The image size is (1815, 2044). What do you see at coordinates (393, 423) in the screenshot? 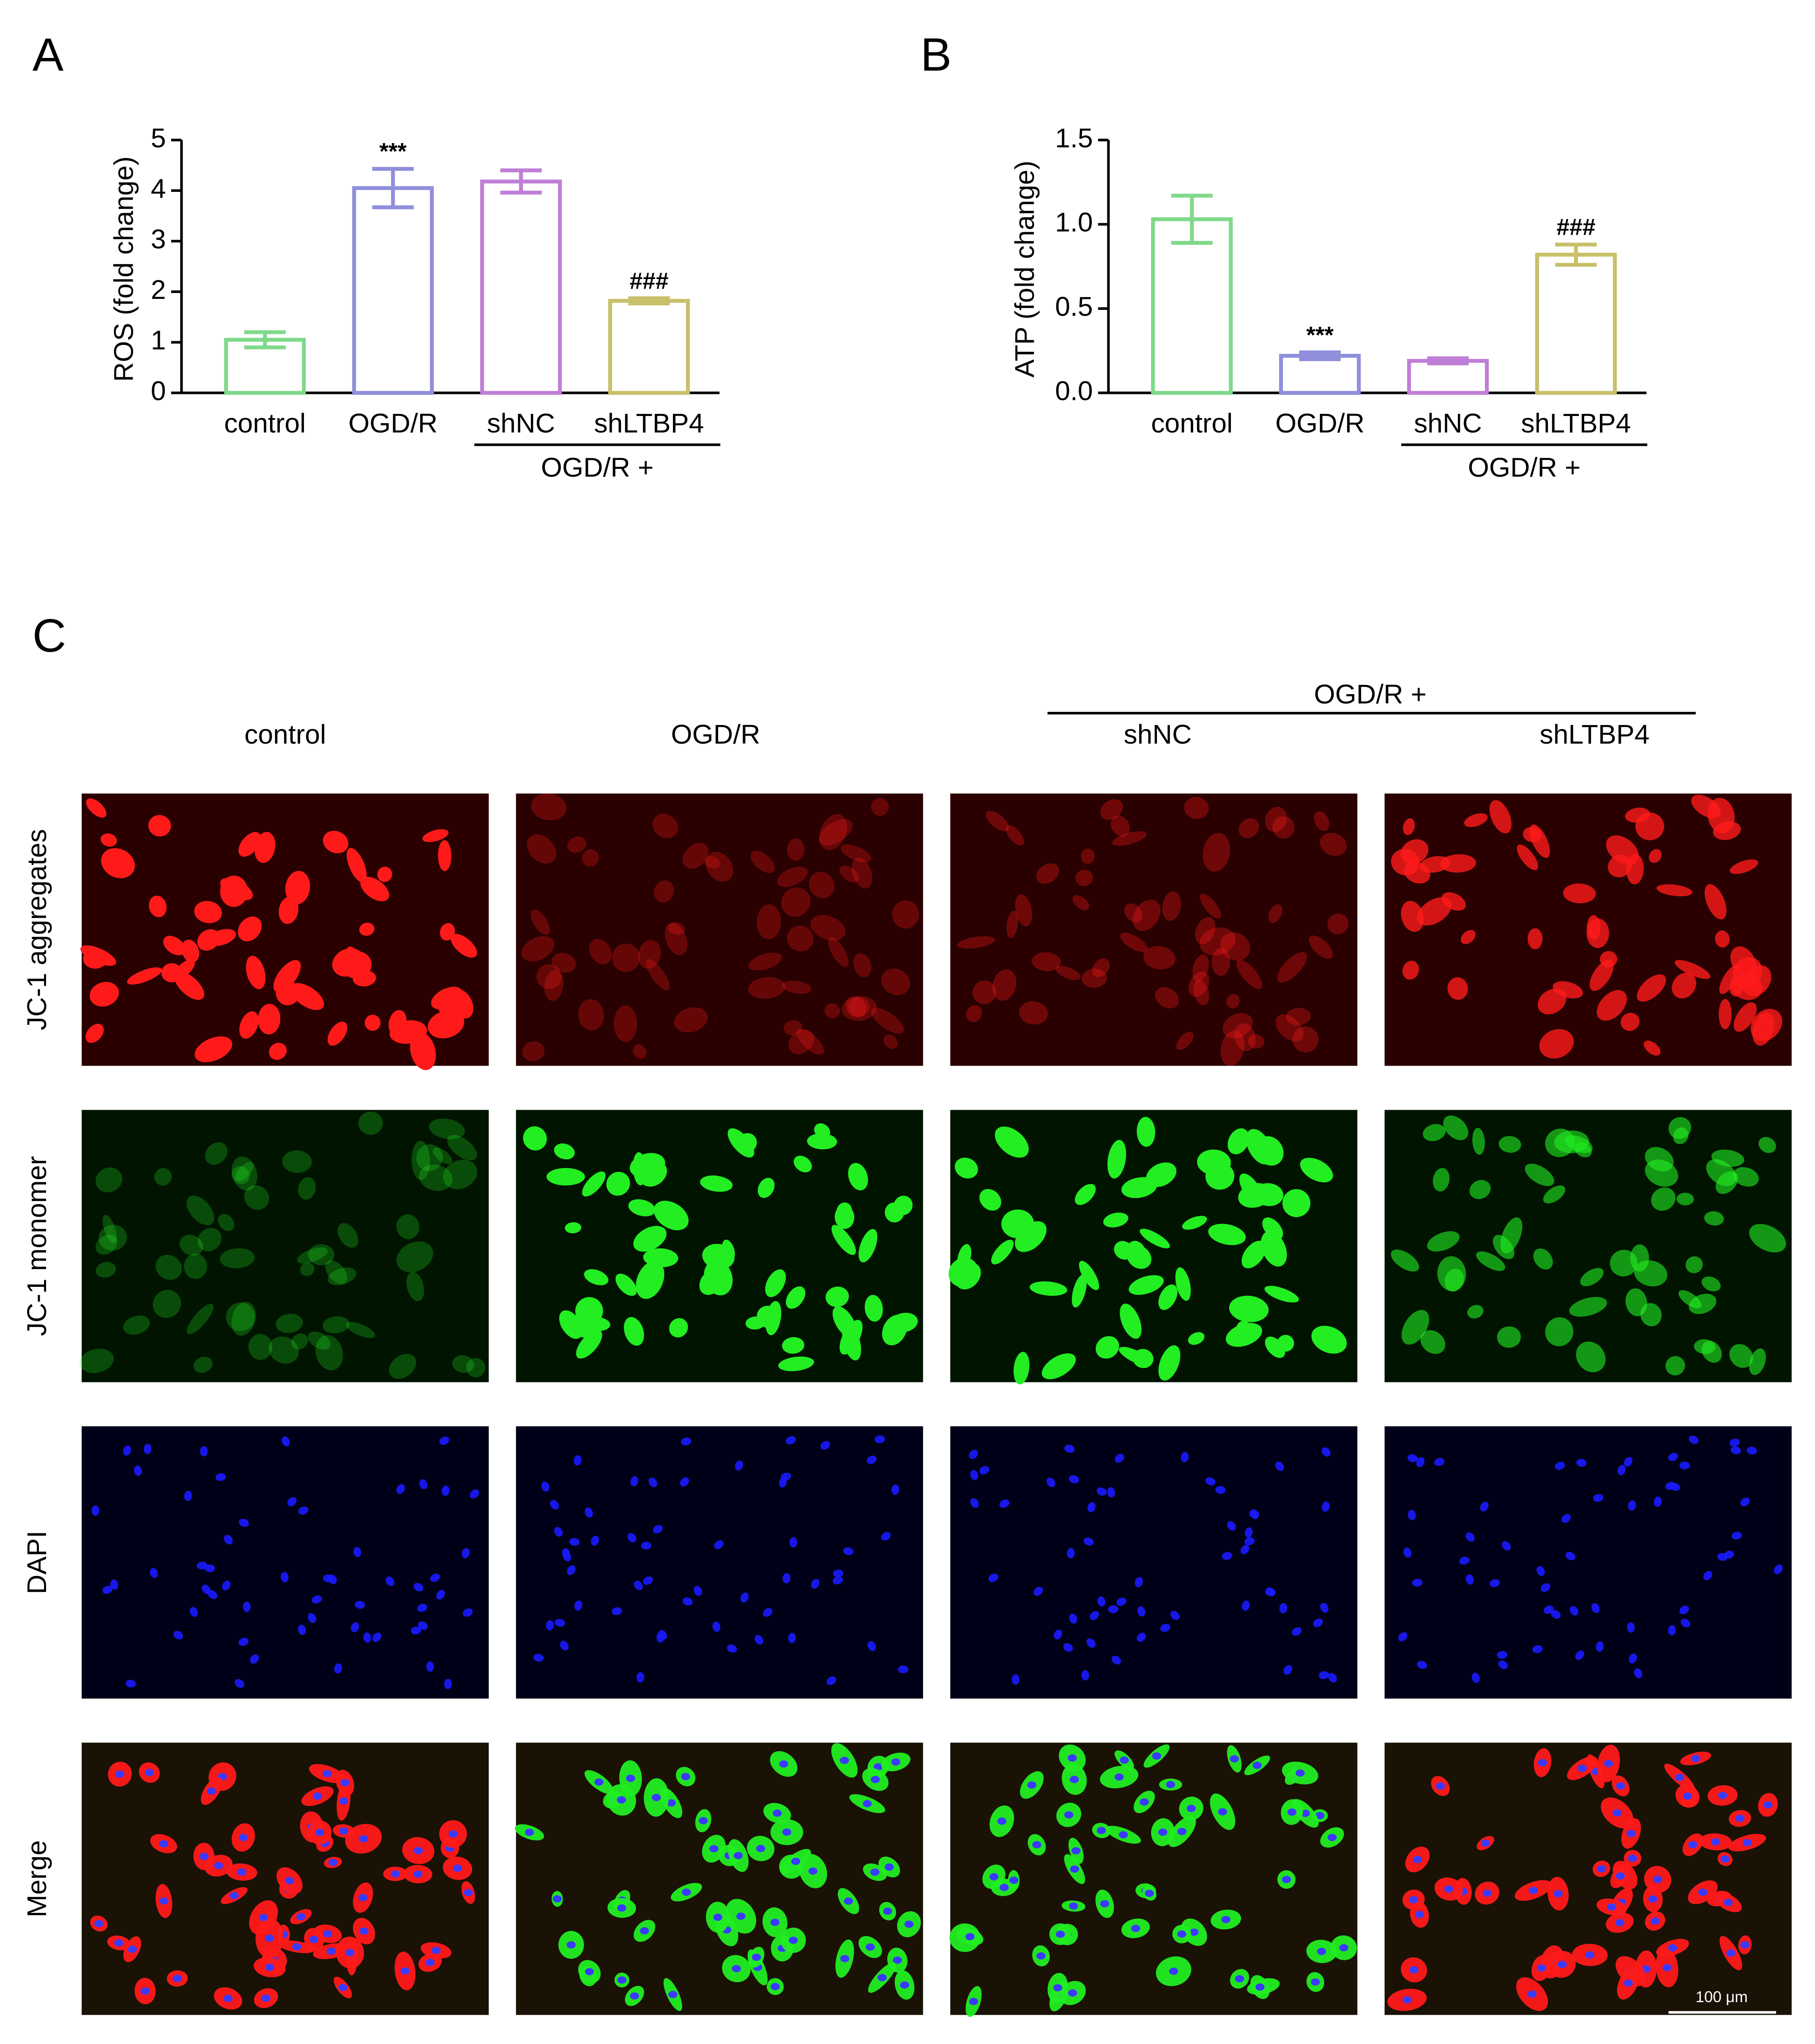
I see `x-tick-label: OGD/R` at bounding box center [393, 423].